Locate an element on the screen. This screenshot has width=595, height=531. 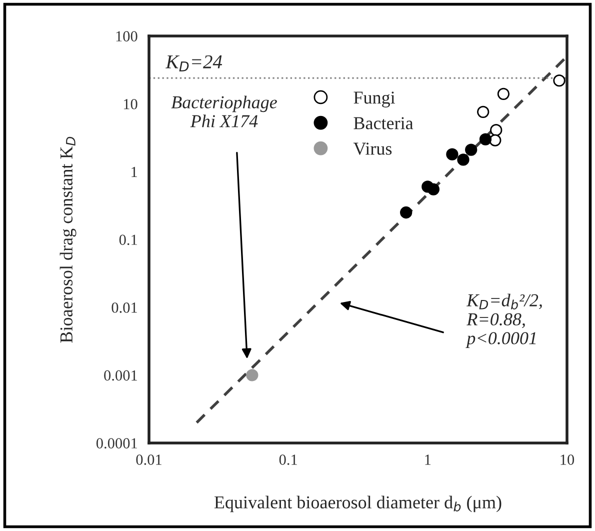
x-tick-label: 1 is located at coordinates (428, 459).